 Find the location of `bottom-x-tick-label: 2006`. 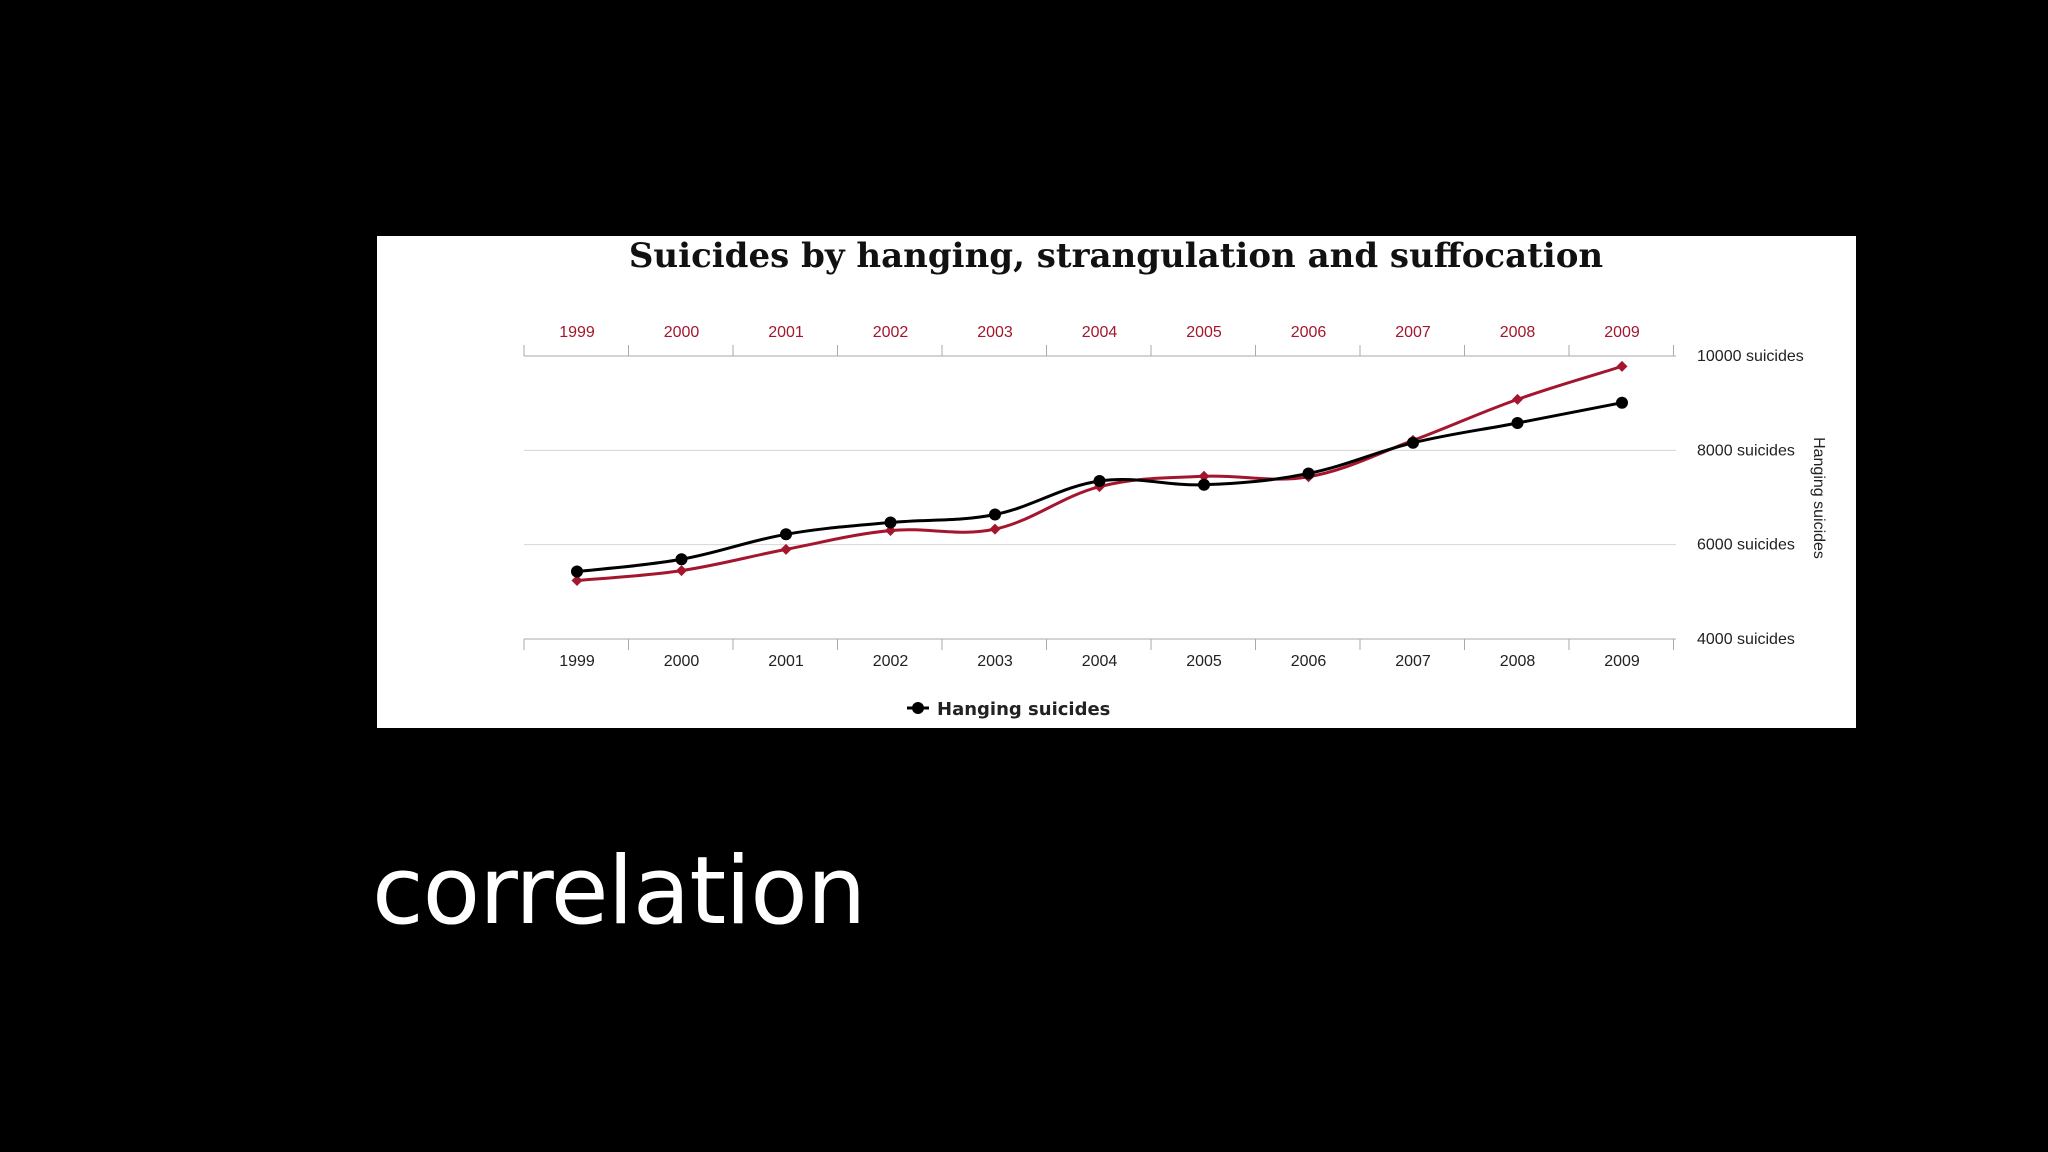

bottom-x-tick-label: 2006 is located at coordinates (1309, 661).